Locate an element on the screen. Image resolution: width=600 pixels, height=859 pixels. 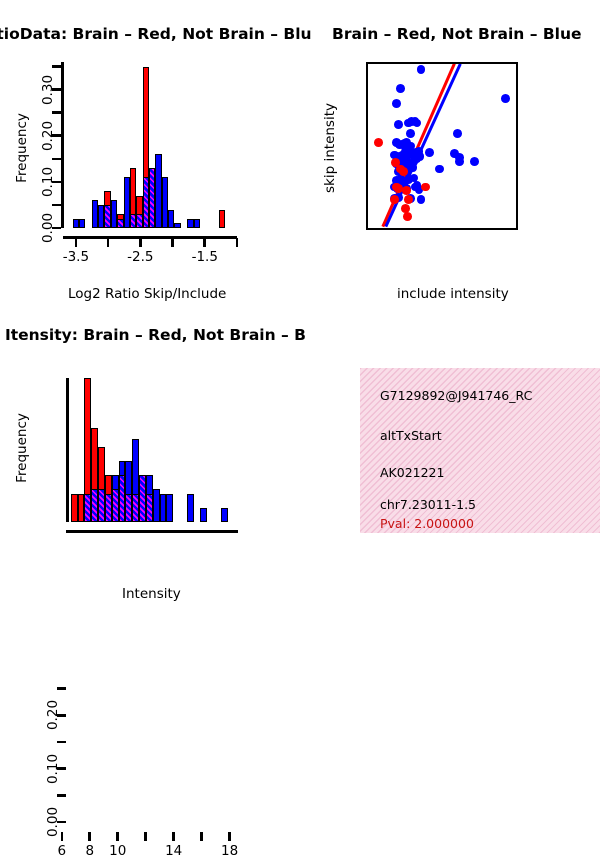
annotation-line: chr7.23011-1.5 is located at coordinates (428, 504).